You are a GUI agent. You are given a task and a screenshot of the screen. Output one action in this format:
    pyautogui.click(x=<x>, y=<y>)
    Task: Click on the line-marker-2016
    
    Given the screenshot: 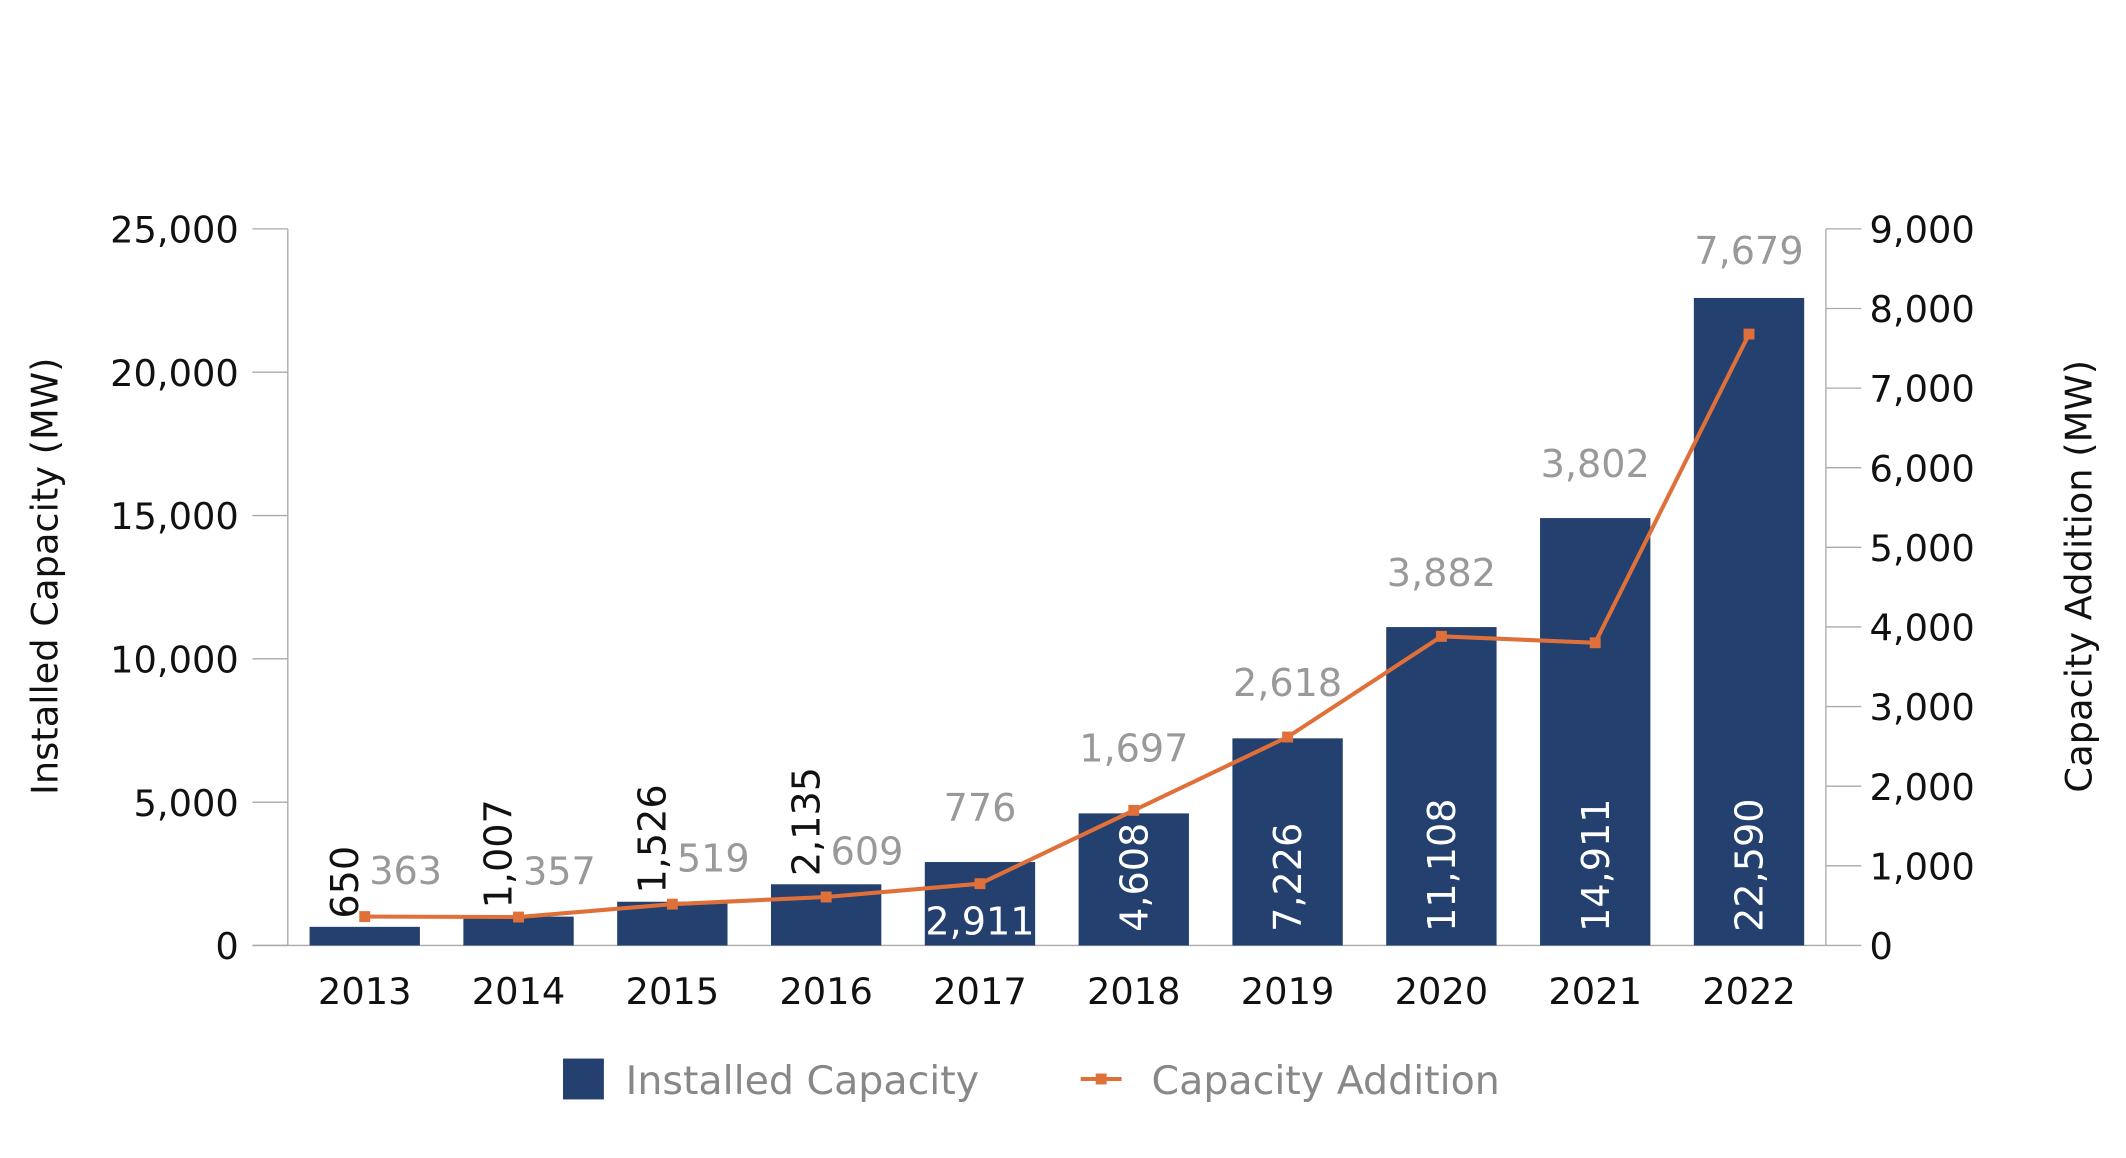 What is the action you would take?
    pyautogui.click(x=826, y=897)
    